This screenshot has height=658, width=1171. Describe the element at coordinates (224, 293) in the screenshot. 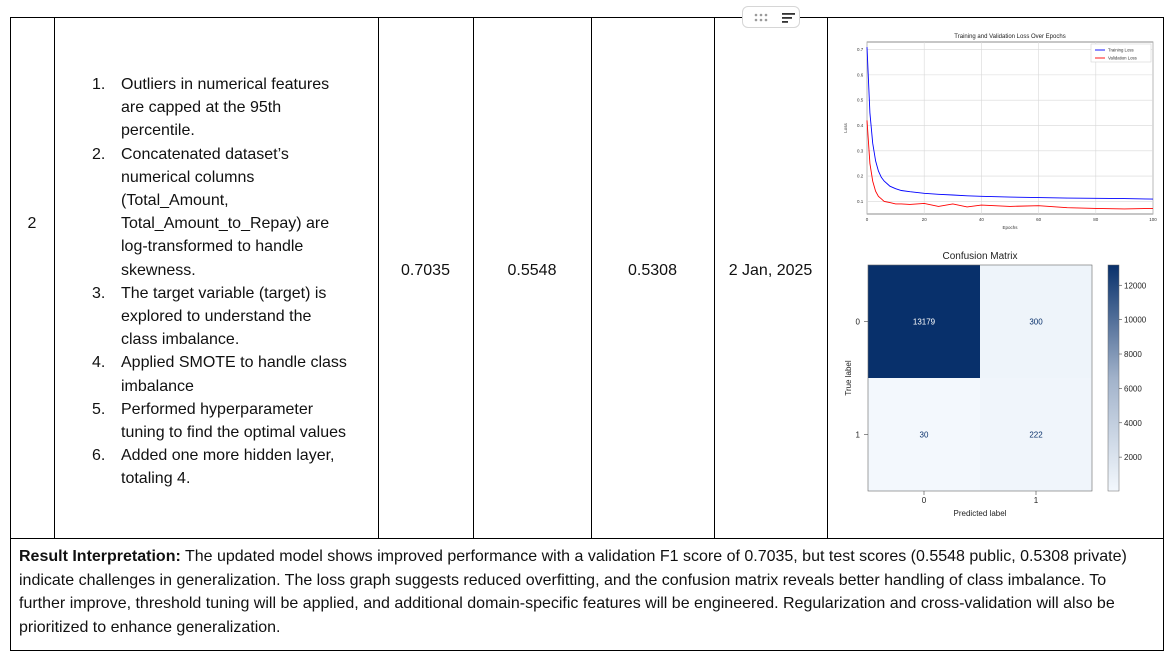

I see `step-text-line: The target variable (target) is` at that location.